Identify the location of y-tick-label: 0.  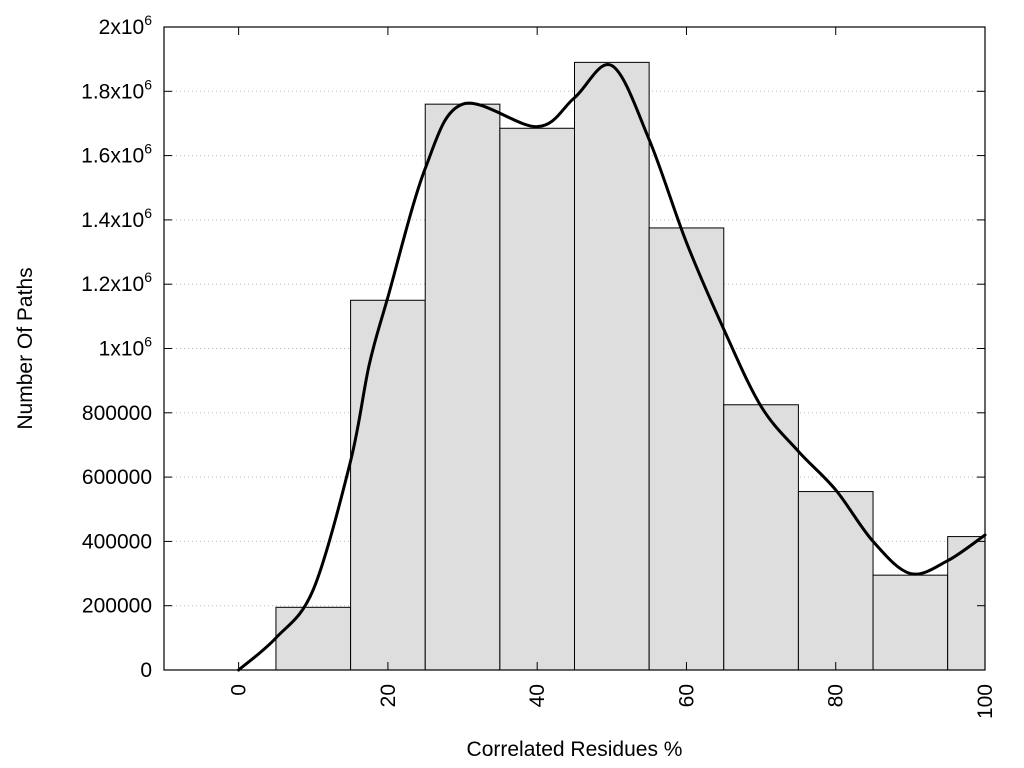
(146, 670).